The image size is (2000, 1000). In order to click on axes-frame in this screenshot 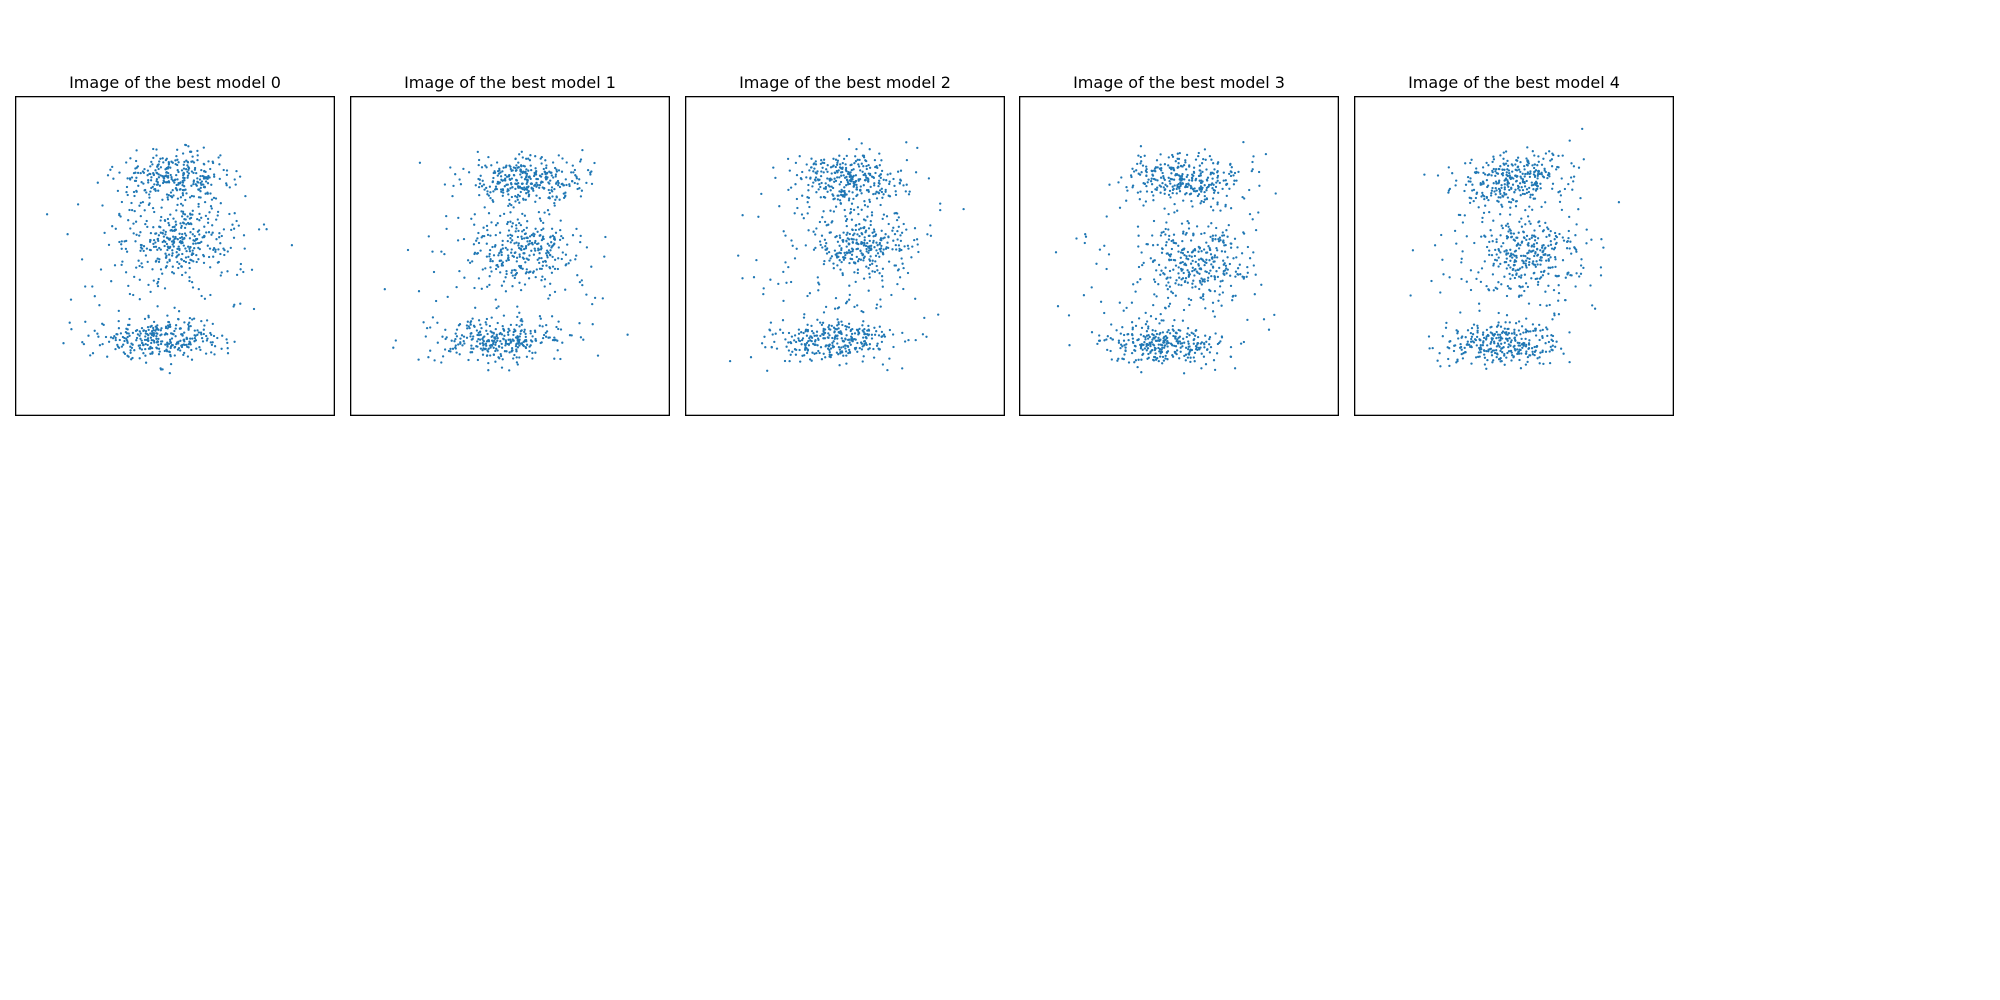, I will do `click(175, 256)`.